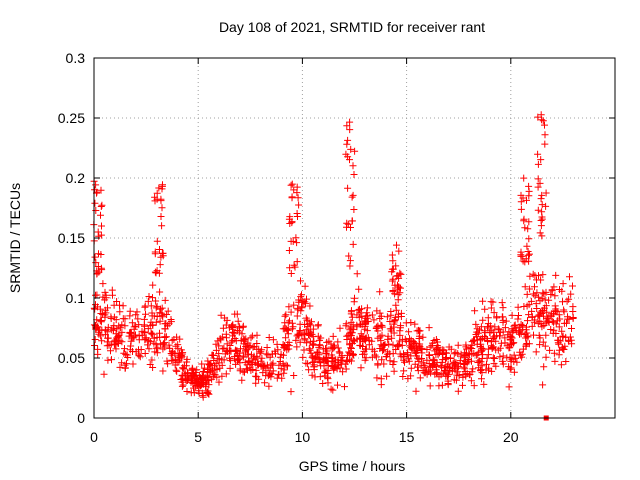 Image resolution: width=640 pixels, height=480 pixels. I want to click on x-axis-label: GPS time / hours, so click(352, 466).